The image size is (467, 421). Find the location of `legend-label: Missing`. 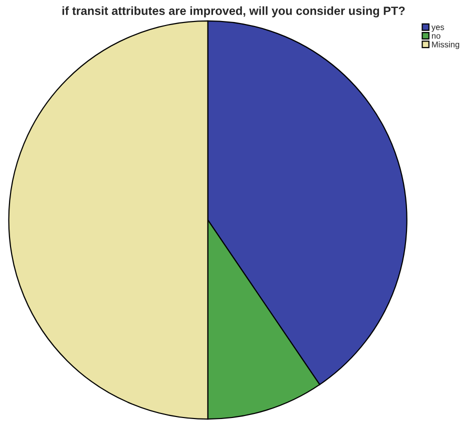

legend-label: Missing is located at coordinates (446, 45).